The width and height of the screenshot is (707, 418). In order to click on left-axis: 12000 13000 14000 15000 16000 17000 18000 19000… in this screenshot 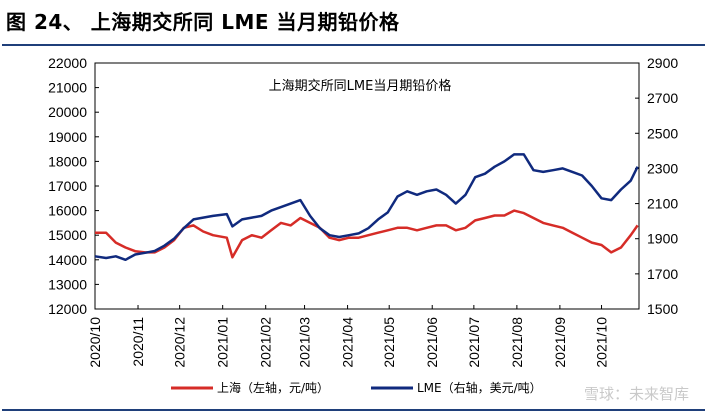, I will do `click(73, 186)`.